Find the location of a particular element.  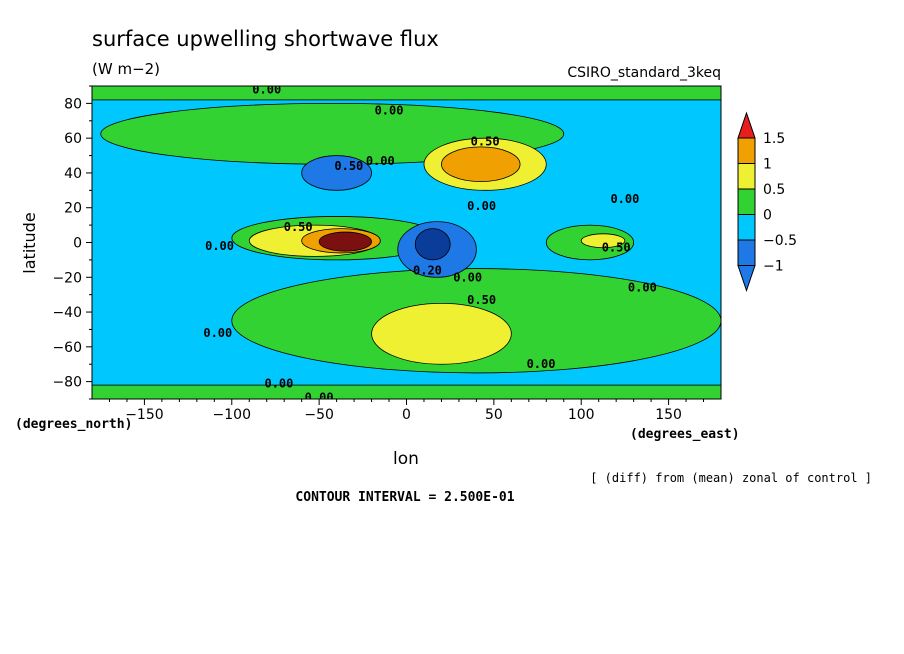

x-tick-label: 50 is located at coordinates (494, 415).